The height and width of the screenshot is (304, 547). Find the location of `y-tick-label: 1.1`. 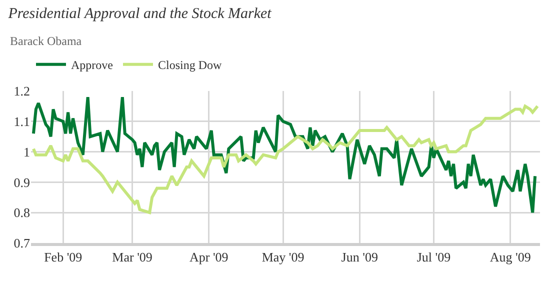

y-tick-label: 1.1 is located at coordinates (22, 121).